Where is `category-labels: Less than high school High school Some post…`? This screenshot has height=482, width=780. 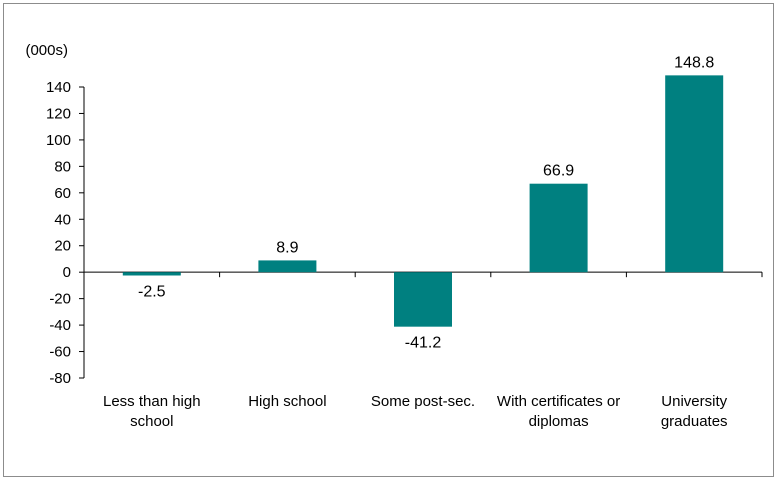 category-labels: Less than high school High school Some post… is located at coordinates (415, 411).